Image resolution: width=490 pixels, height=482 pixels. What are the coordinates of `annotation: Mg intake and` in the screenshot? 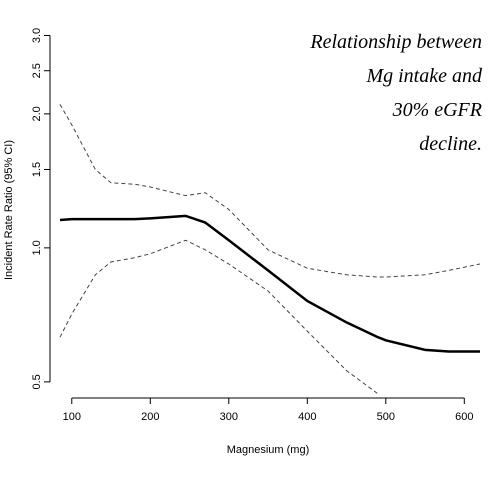 It's located at (424, 76).